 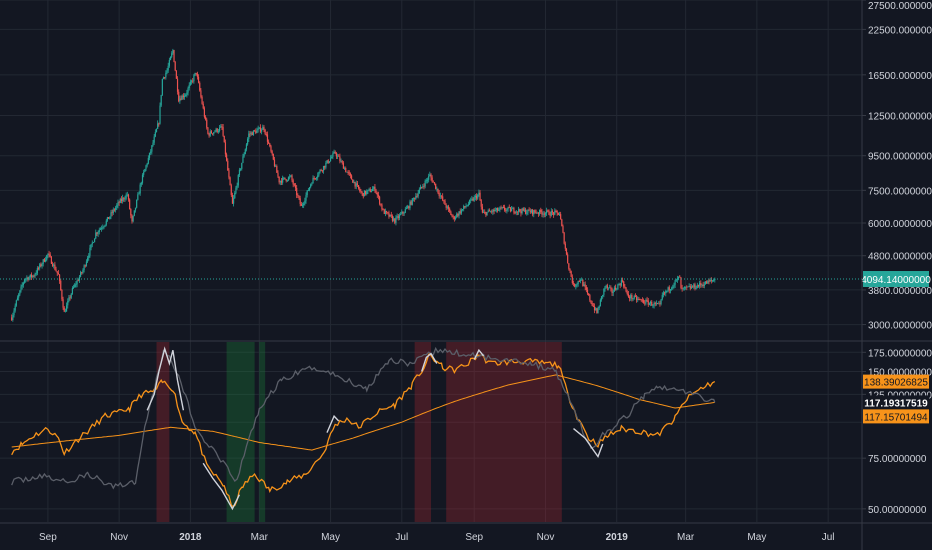 I want to click on time-axis-label: Mar, so click(x=260, y=537).